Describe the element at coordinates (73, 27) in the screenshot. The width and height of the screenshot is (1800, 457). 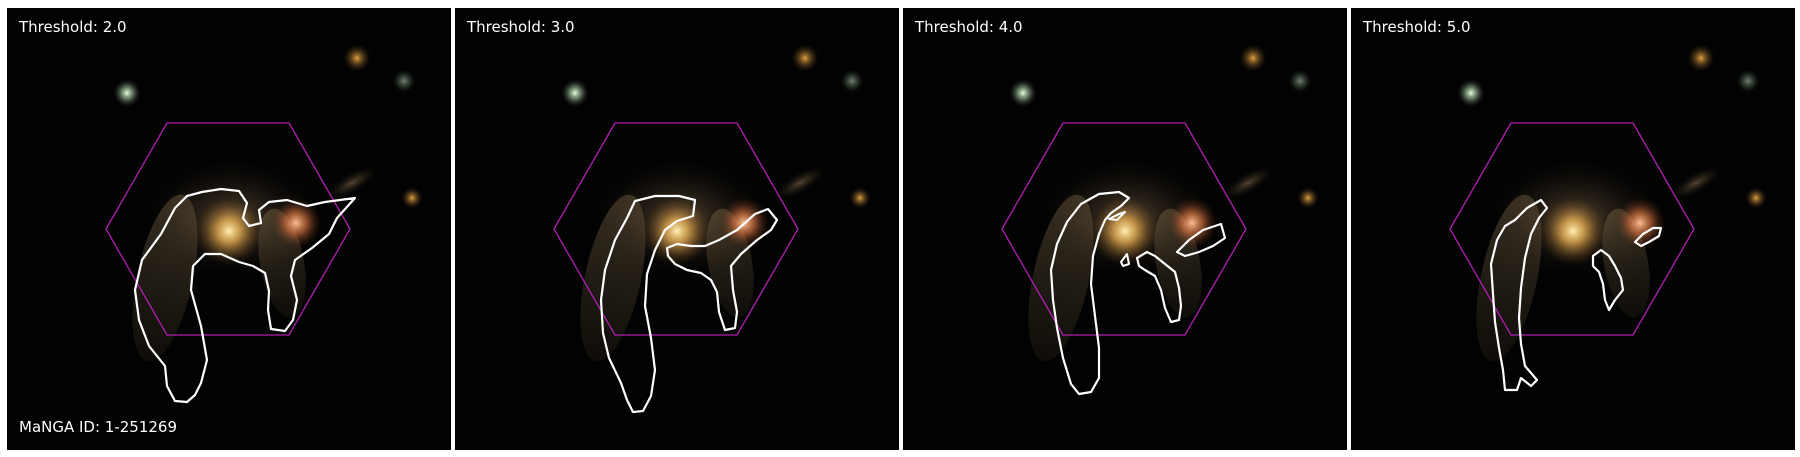
I see `threshold-label: Threshold: 2.0` at that location.